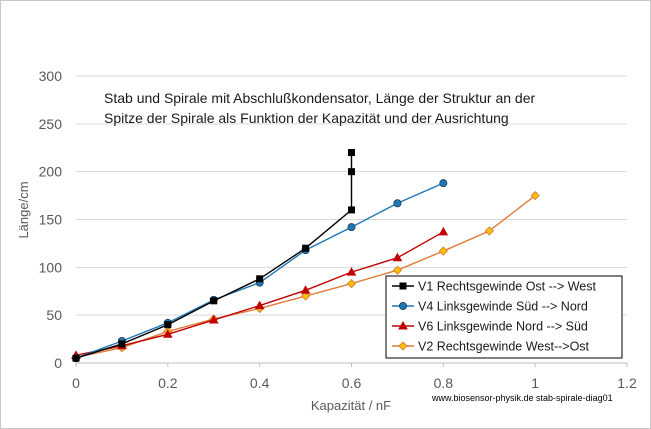 This screenshot has width=651, height=429. What do you see at coordinates (627, 383) in the screenshot?
I see `x-tick-label: 1.2` at bounding box center [627, 383].